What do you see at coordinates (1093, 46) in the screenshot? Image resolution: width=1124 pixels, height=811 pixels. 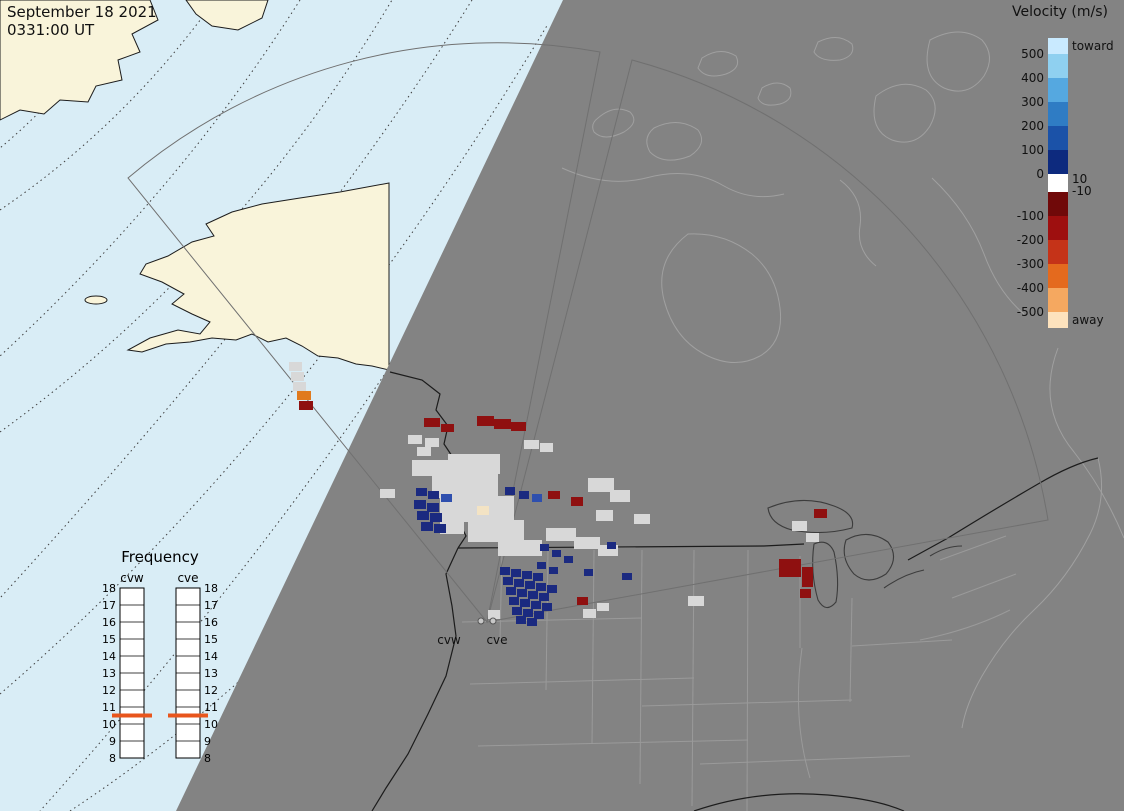 I see `toward-label: toward` at bounding box center [1093, 46].